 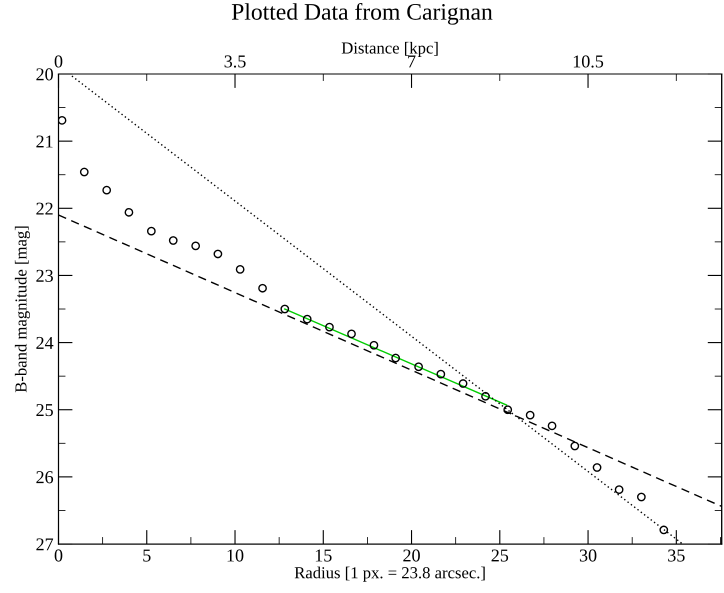 I want to click on x-tick-label: 5, so click(x=147, y=556).